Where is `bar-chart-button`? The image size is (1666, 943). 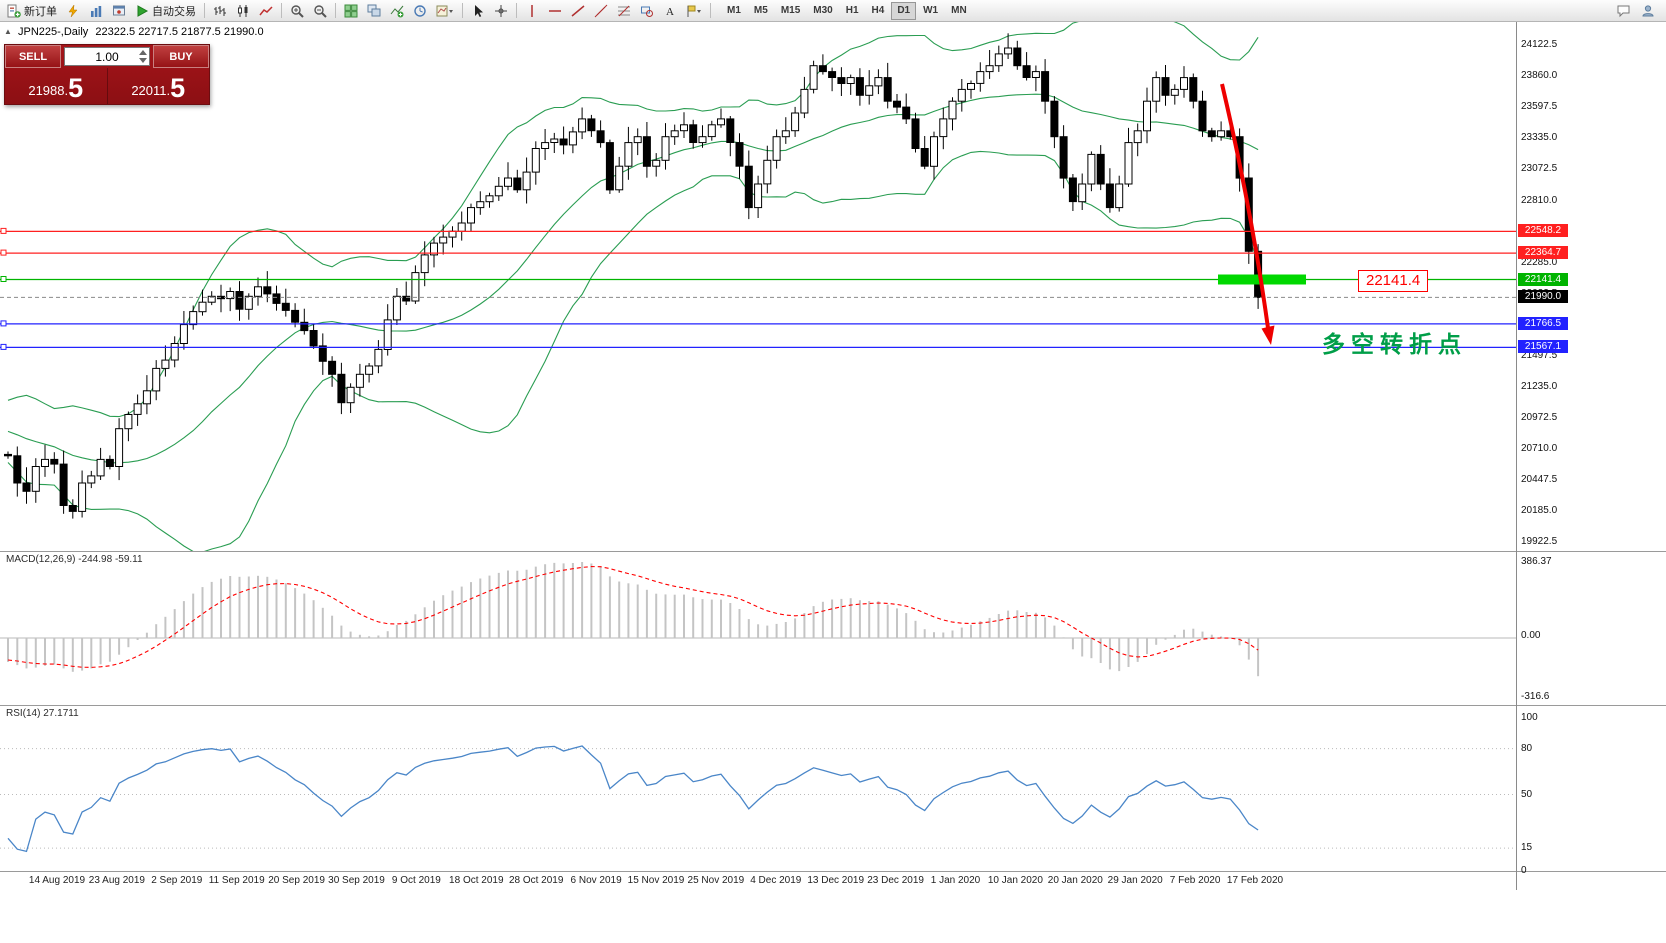
bar-chart-button is located at coordinates (220, 10).